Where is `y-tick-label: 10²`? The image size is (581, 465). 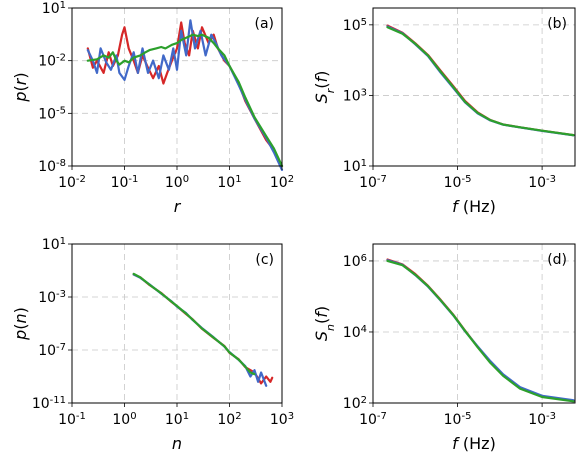
y-tick-label: 10² is located at coordinates (355, 404).